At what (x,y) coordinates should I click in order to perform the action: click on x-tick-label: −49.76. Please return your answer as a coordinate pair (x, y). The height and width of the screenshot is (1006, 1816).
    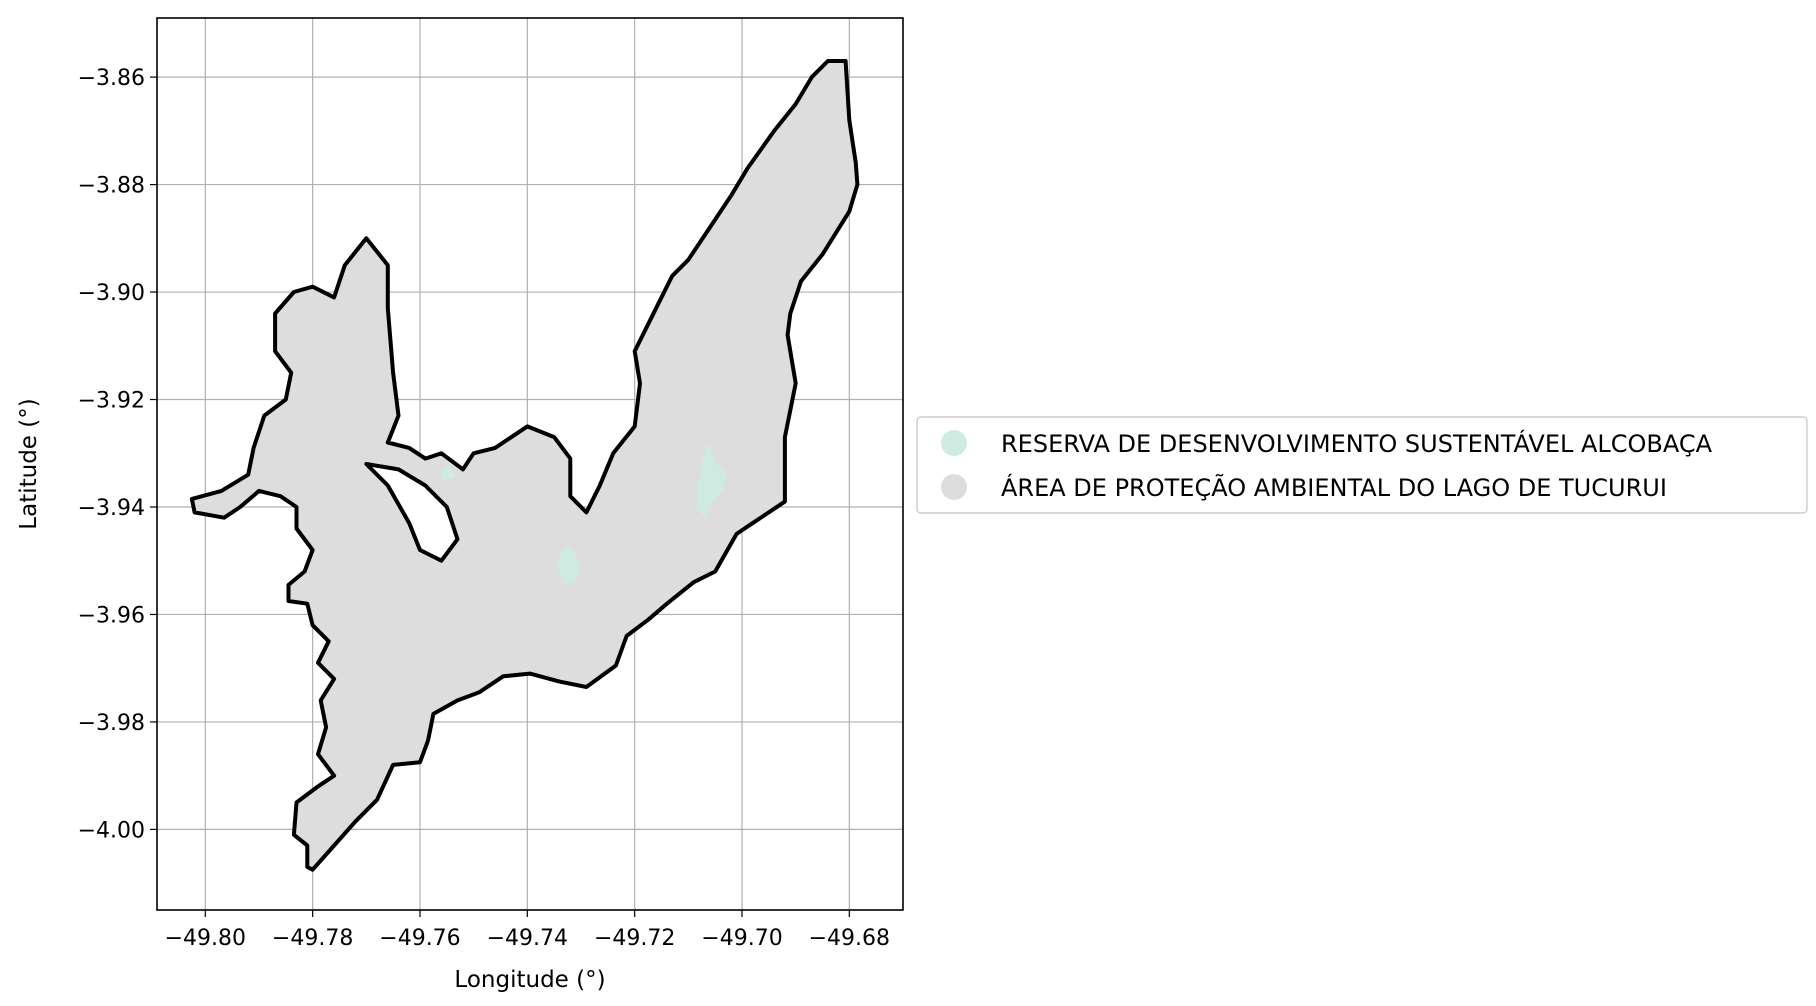
    Looking at the image, I should click on (419, 938).